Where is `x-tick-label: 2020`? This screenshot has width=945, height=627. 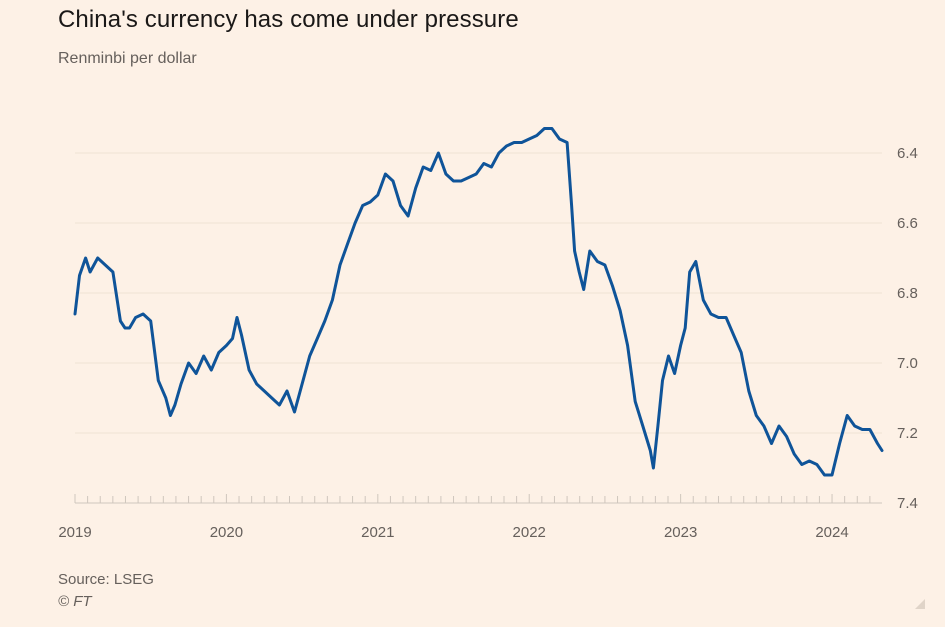 x-tick-label: 2020 is located at coordinates (226, 532).